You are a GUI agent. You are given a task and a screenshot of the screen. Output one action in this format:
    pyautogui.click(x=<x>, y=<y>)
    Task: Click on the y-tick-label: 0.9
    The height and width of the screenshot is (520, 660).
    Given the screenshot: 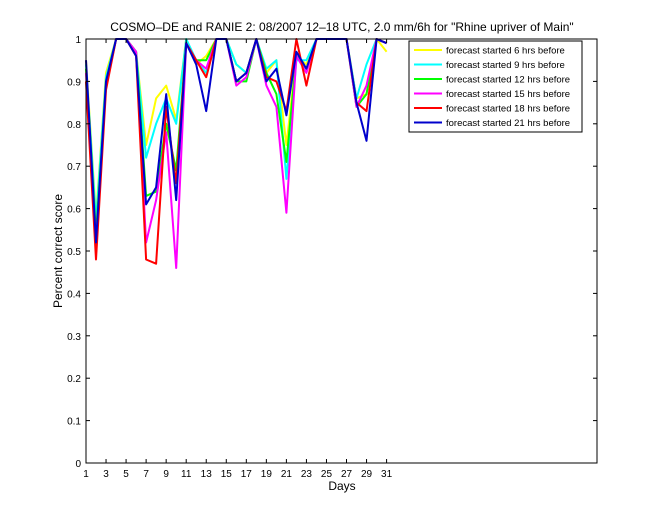 What is the action you would take?
    pyautogui.click(x=74, y=82)
    